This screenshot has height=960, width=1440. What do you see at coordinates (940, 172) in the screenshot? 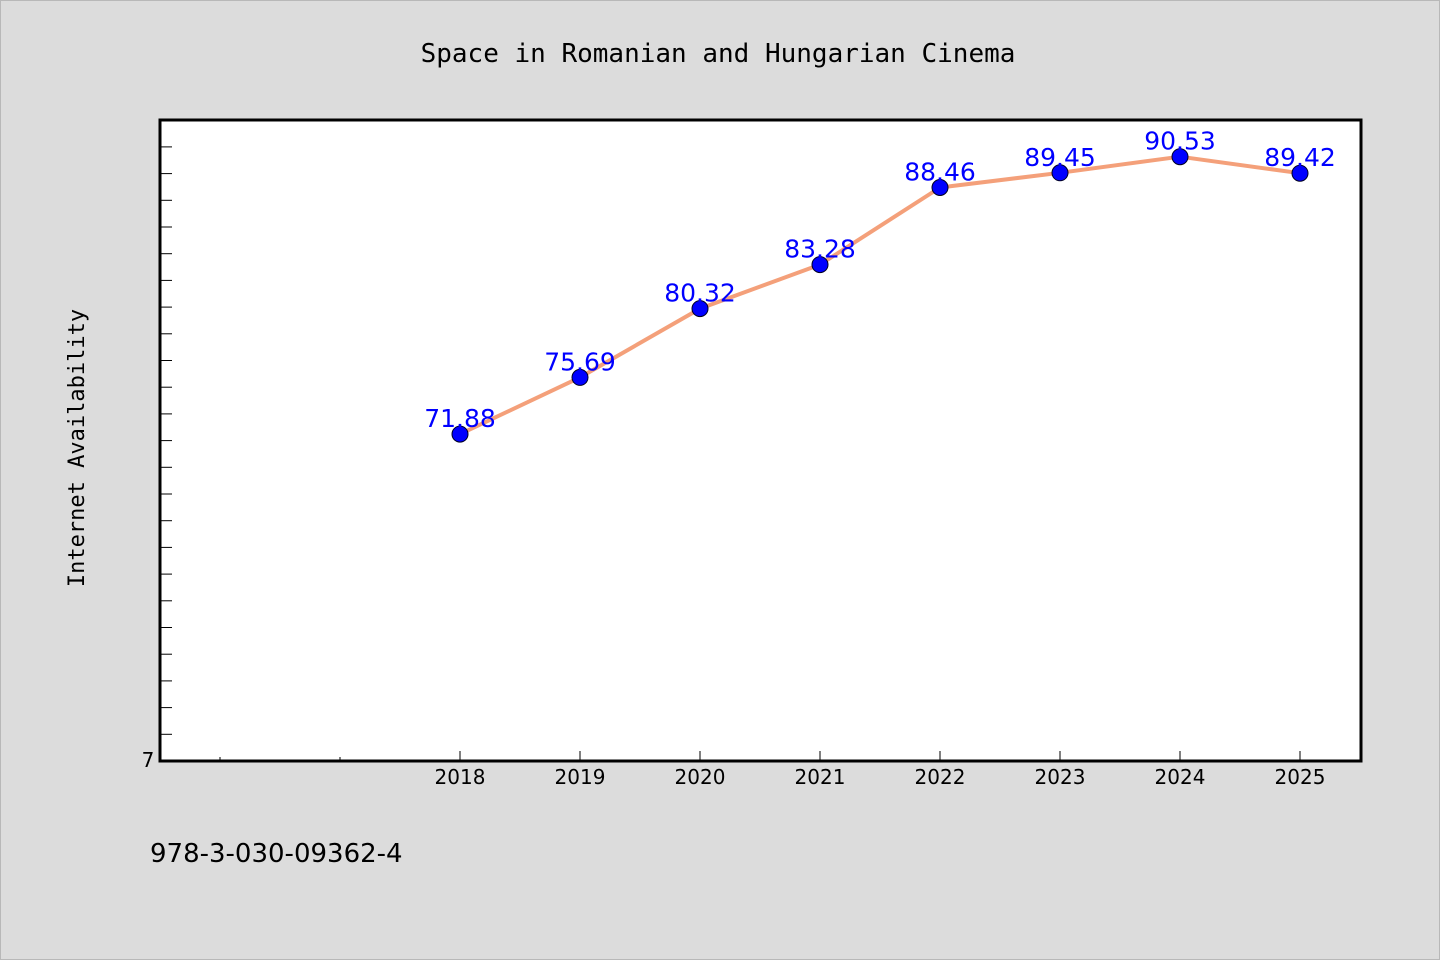
I see `data-label: 88.46` at bounding box center [940, 172].